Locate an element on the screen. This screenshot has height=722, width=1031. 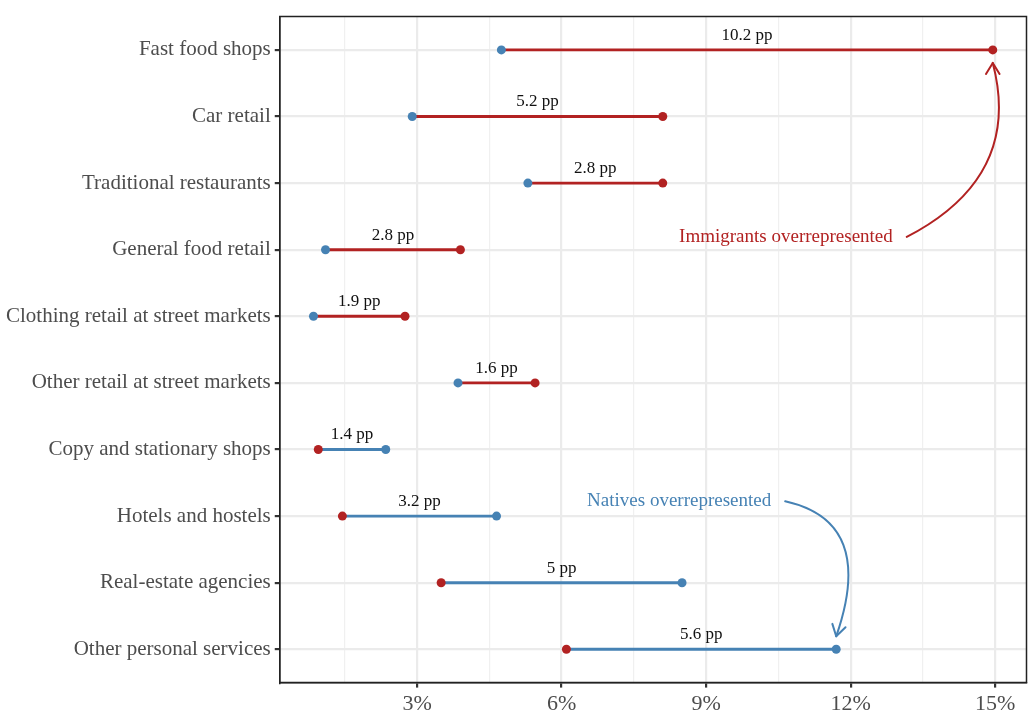
data-label: 5.2 pp is located at coordinates (537, 101).